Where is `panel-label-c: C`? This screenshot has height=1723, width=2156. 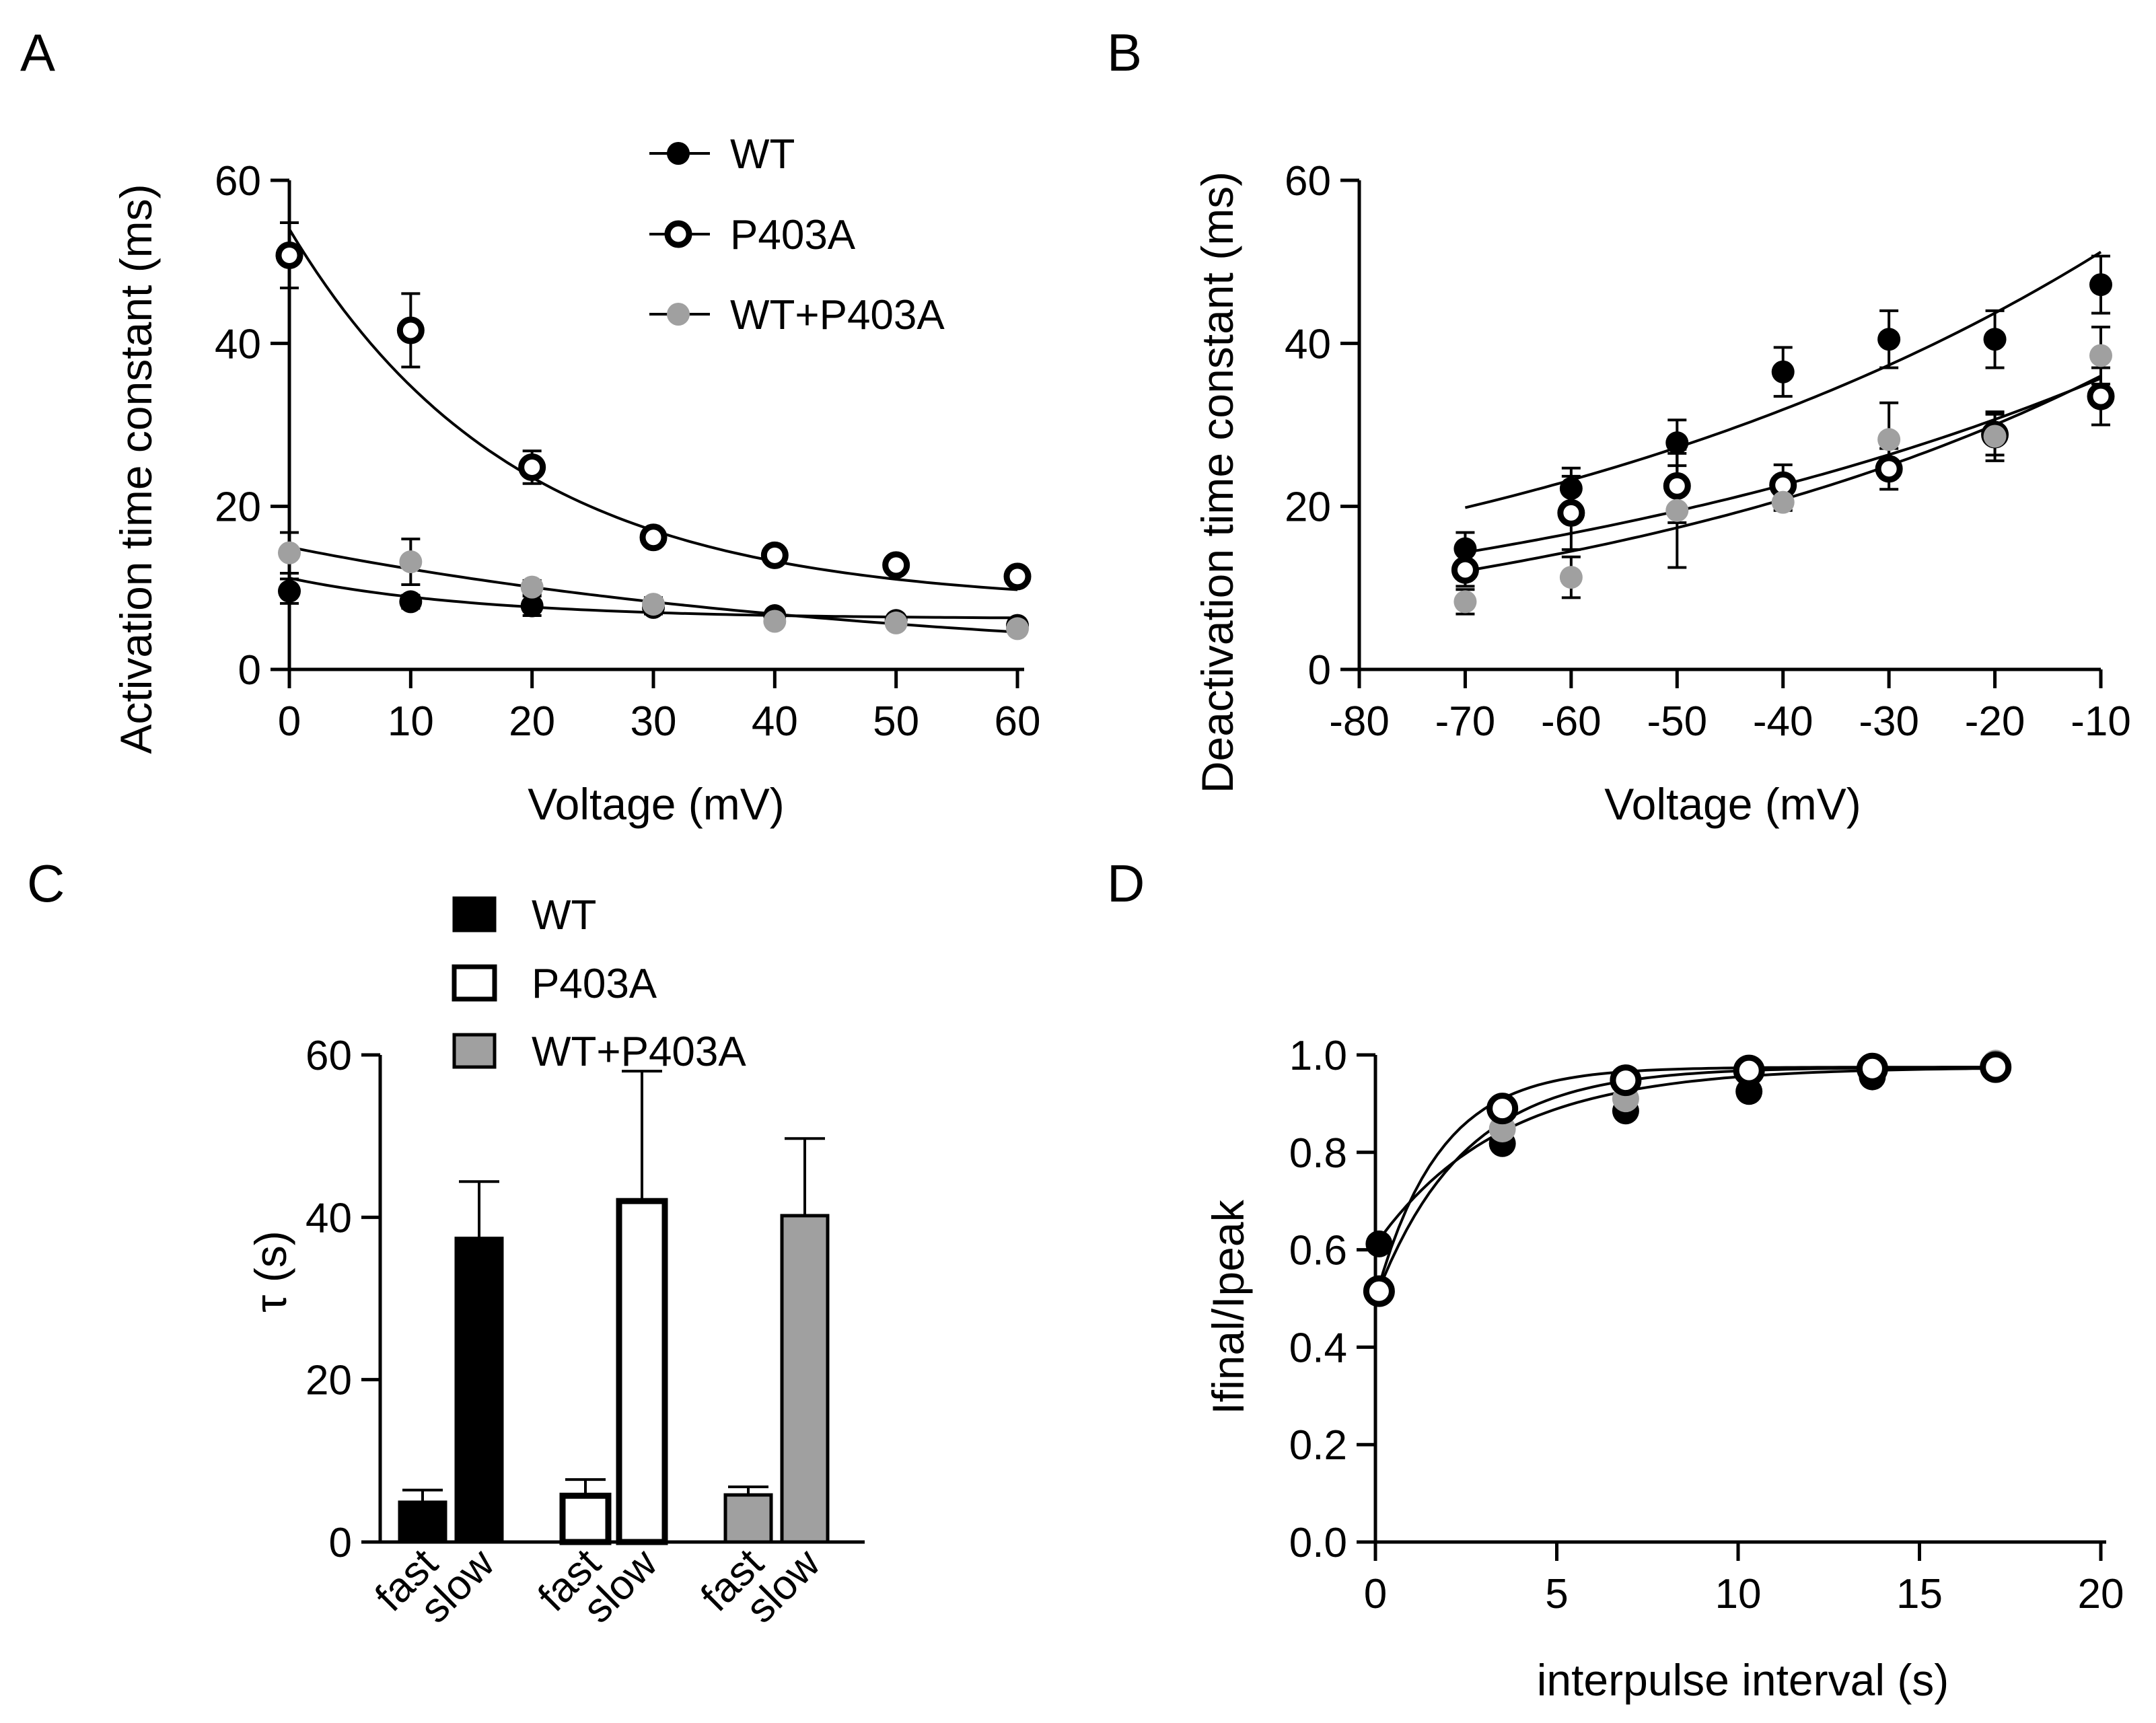 panel-label-c: C is located at coordinates (46, 883).